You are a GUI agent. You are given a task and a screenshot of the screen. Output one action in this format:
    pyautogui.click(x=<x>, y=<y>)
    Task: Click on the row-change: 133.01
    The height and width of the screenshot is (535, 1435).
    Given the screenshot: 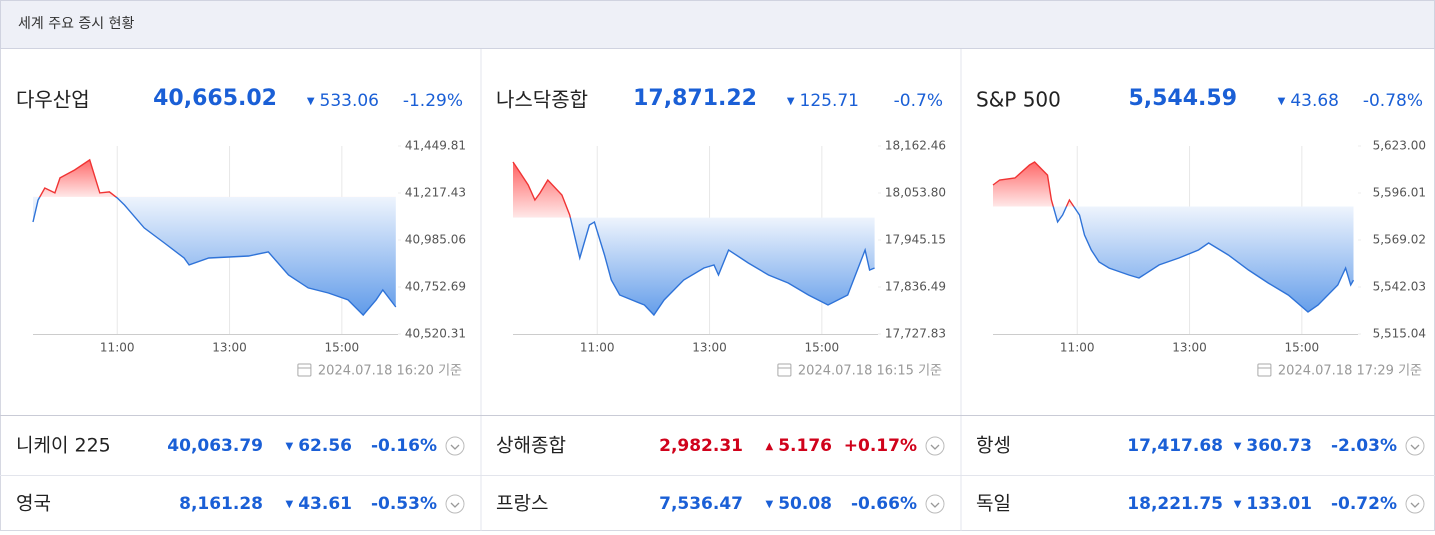 What is the action you would take?
    pyautogui.click(x=1279, y=504)
    